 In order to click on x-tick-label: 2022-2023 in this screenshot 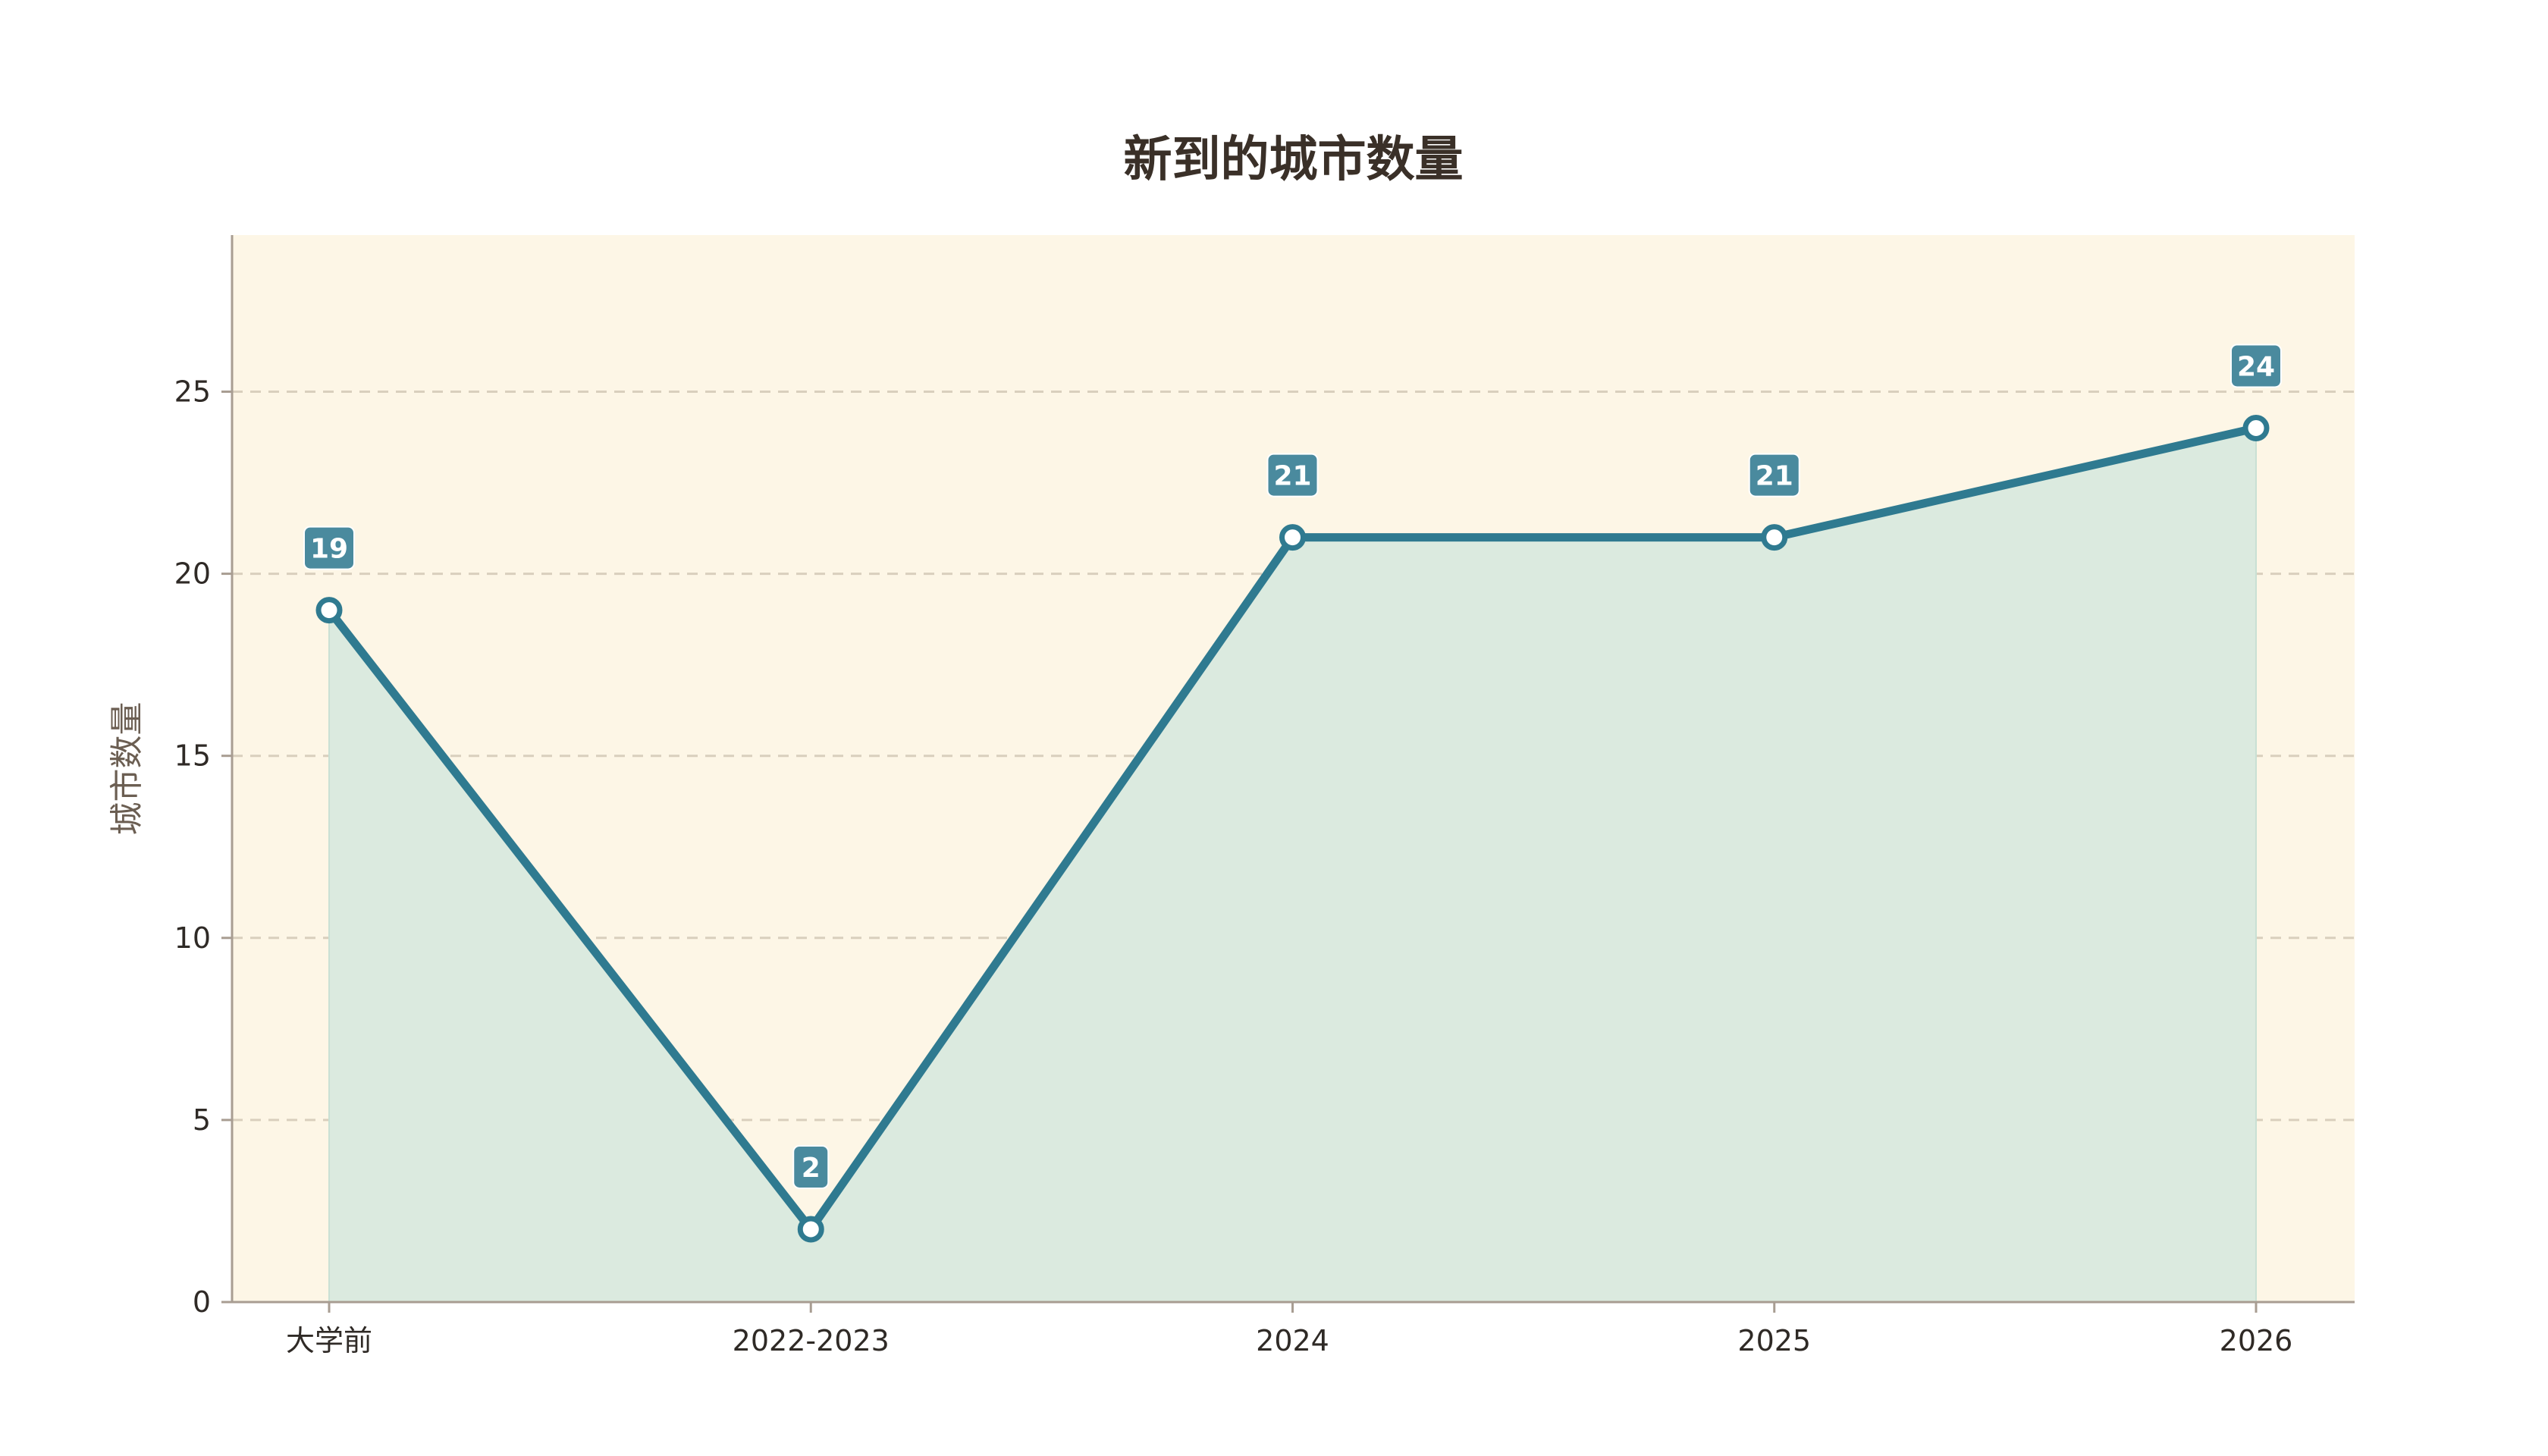, I will do `click(811, 1340)`.